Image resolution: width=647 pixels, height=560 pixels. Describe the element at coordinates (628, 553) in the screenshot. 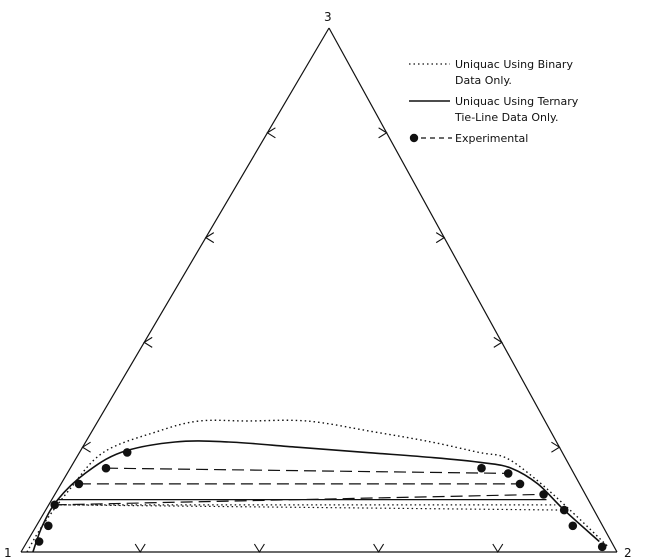

I see `vertex-label-right: 2` at that location.